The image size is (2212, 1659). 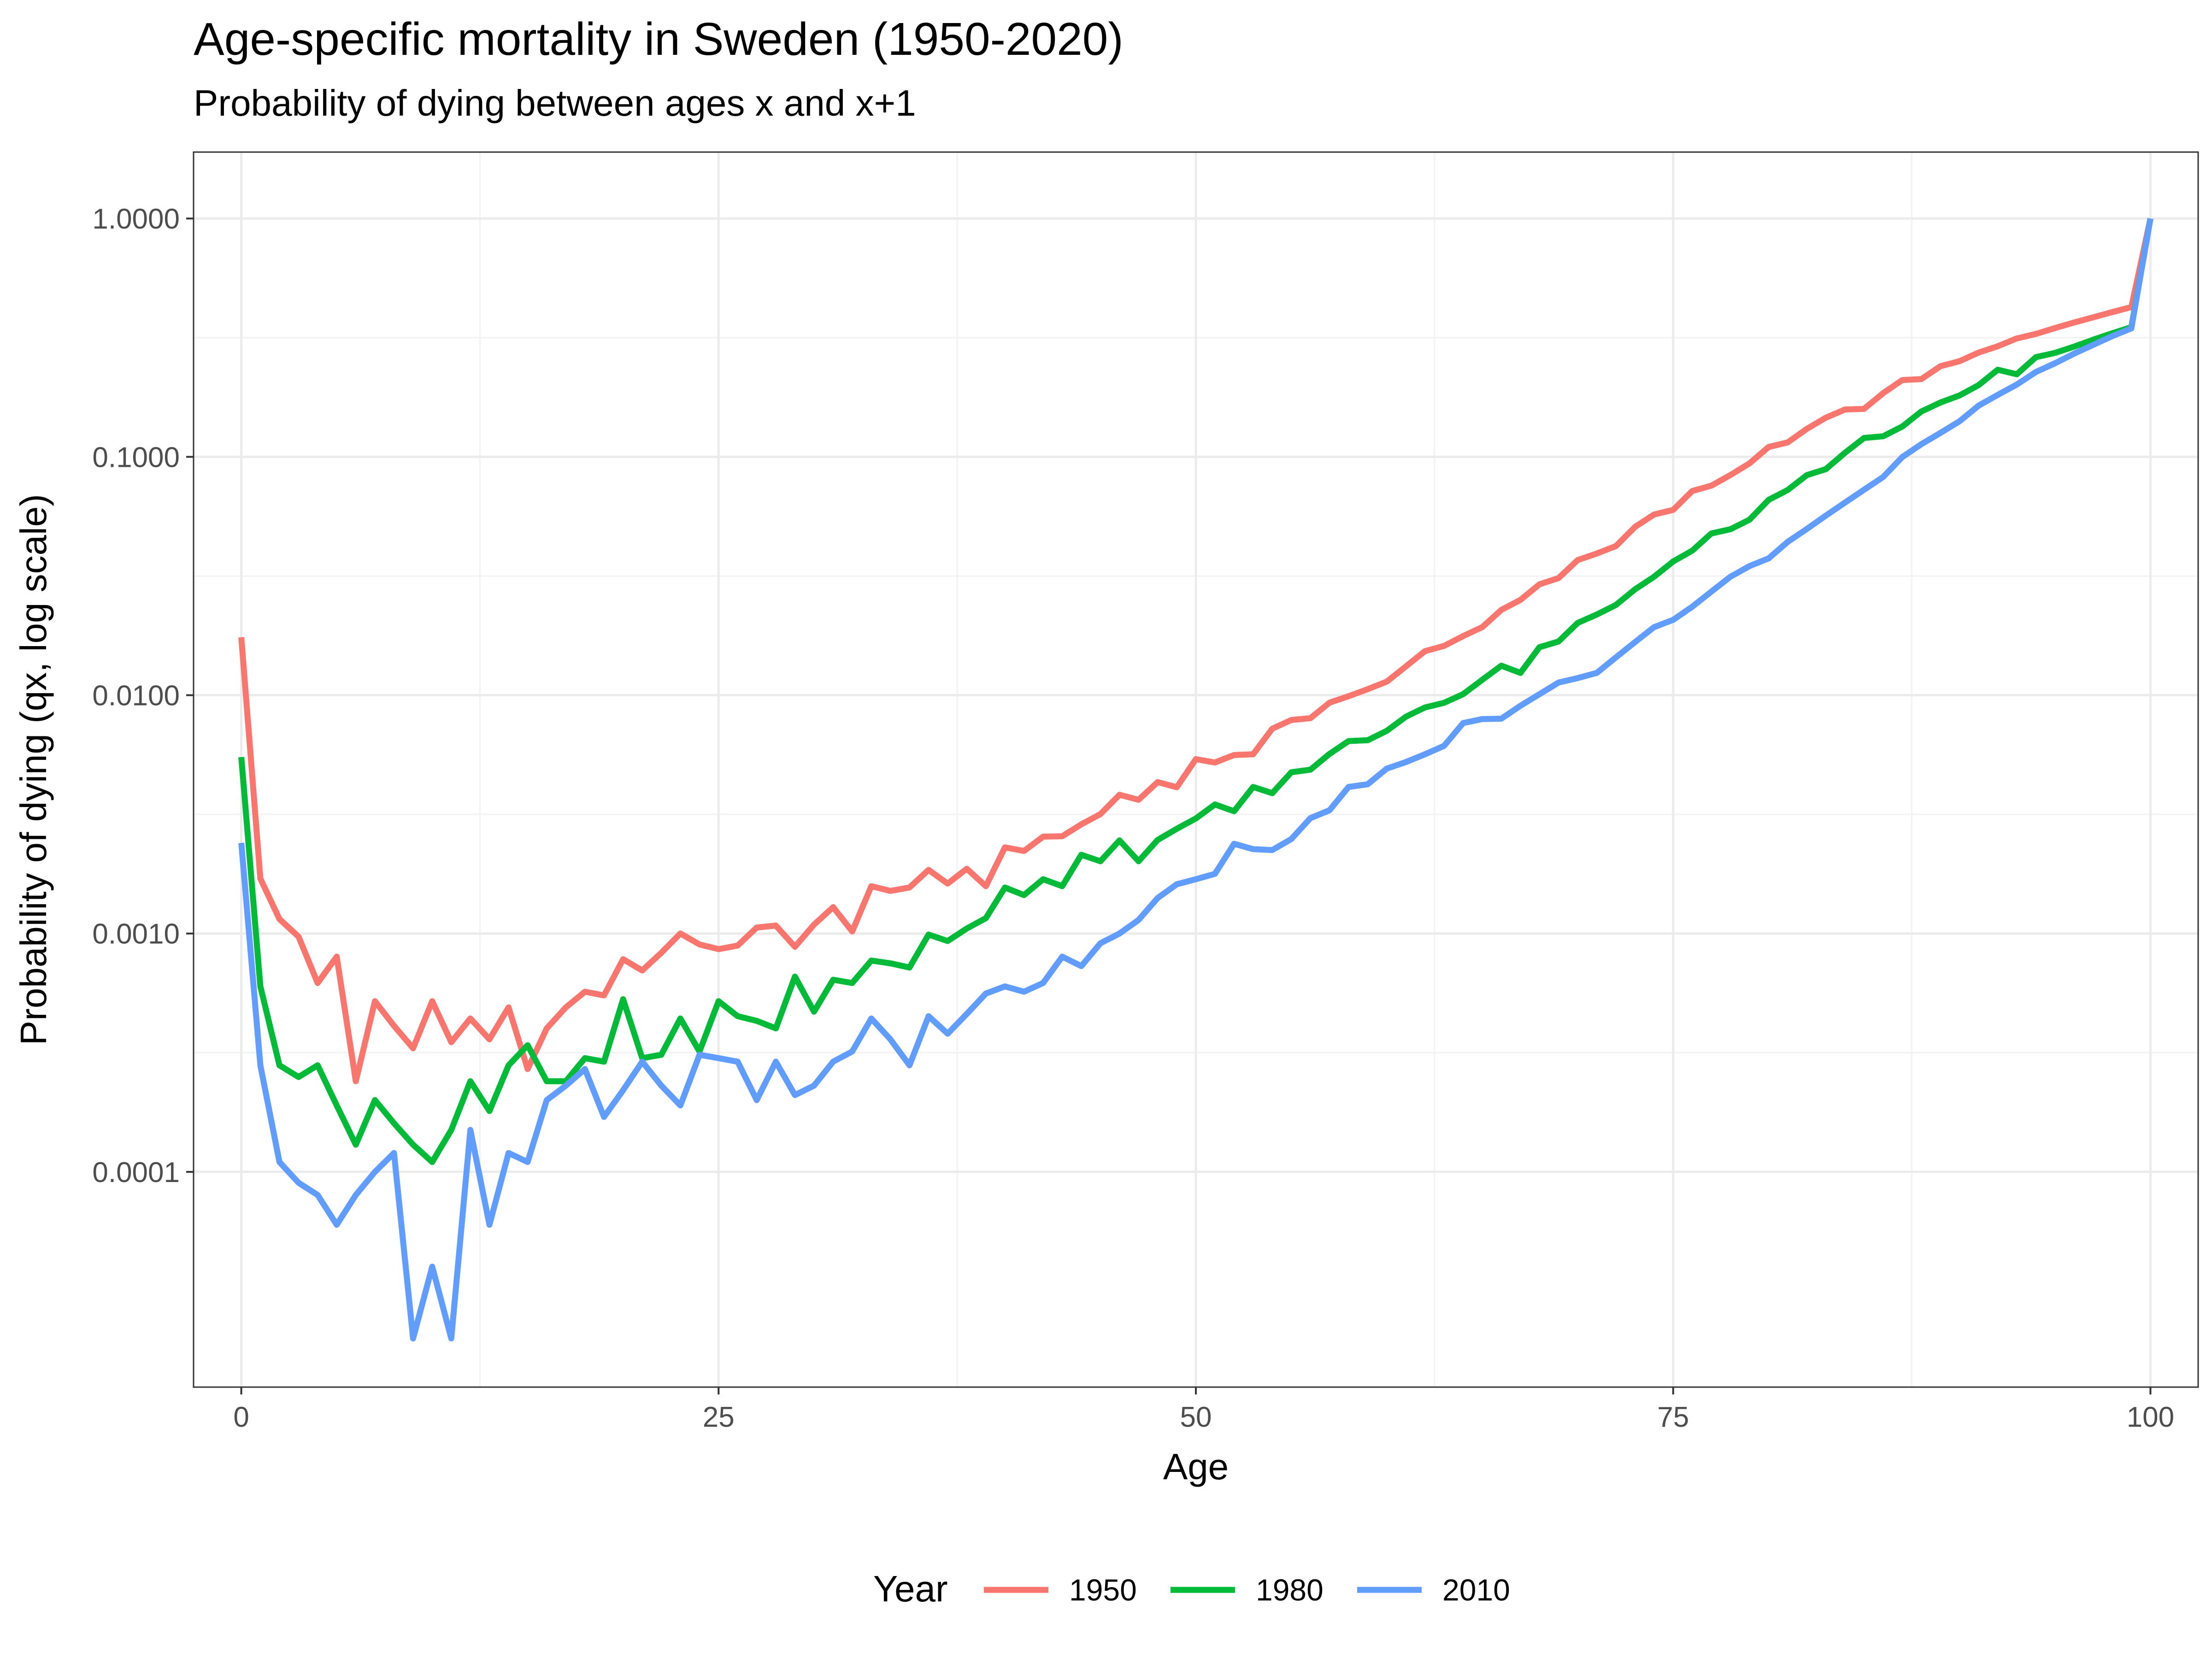 What do you see at coordinates (1196, 1466) in the screenshot?
I see `x-axis-title: Age` at bounding box center [1196, 1466].